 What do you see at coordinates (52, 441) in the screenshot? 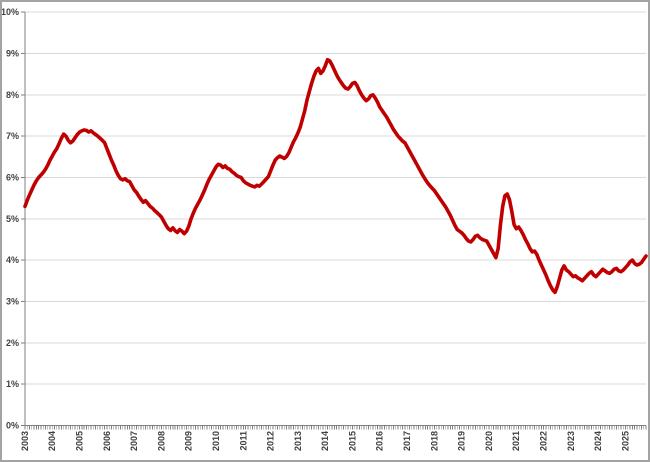
I see `x-axis-label: 2004` at bounding box center [52, 441].